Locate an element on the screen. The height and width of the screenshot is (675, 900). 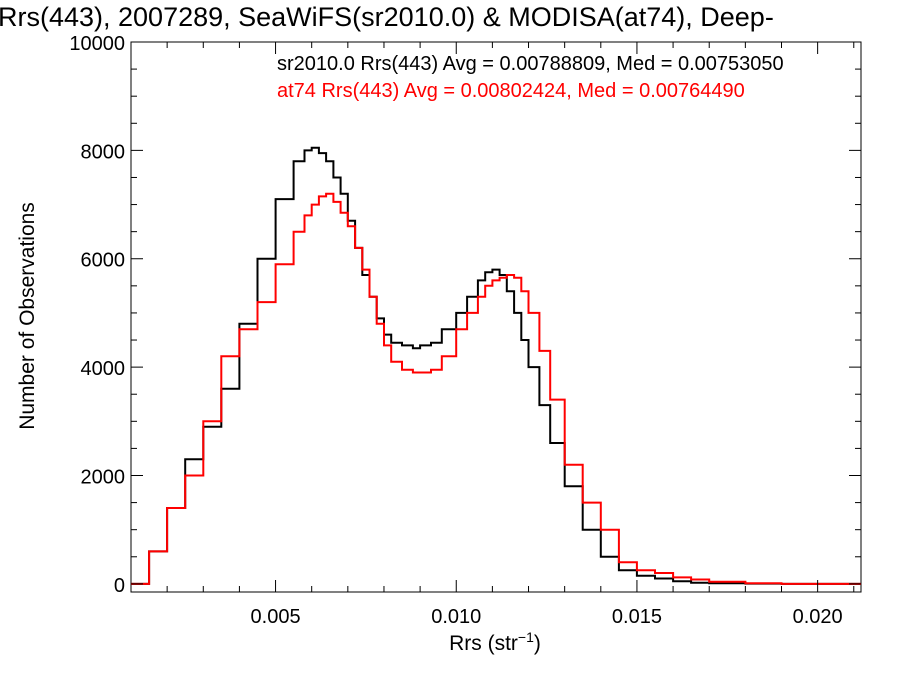
y-tick-label: 4000 is located at coordinates (103, 369).